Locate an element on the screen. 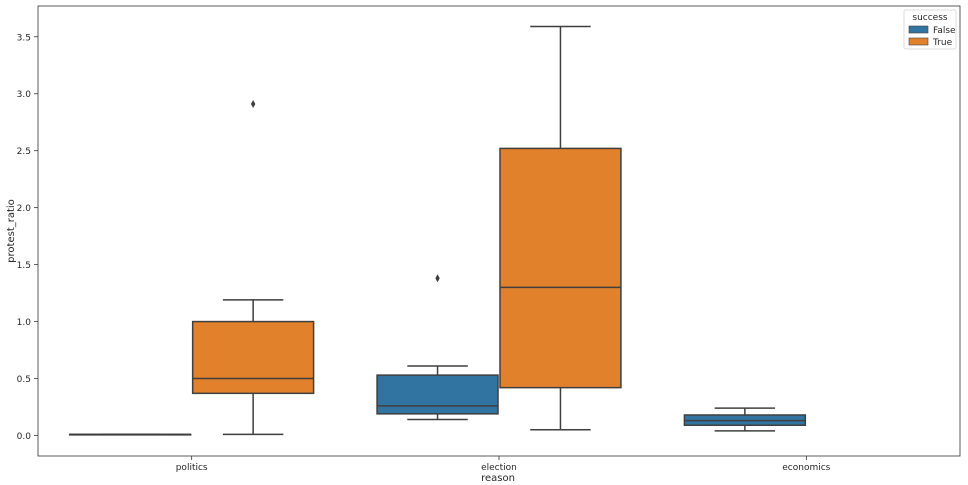 The image size is (968, 485). y-axis-label: protest_ratio is located at coordinates (11, 231).